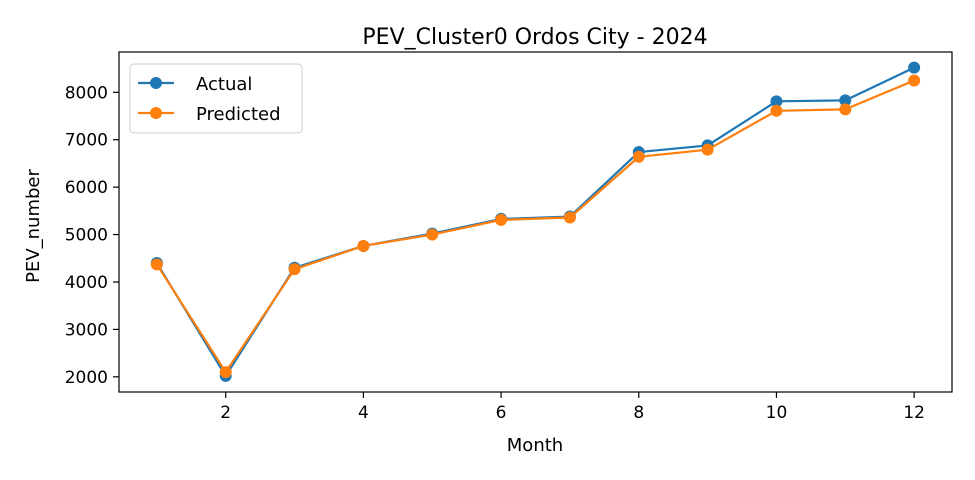 The image size is (975, 480). Describe the element at coordinates (156, 83) in the screenshot. I see `legend-actual-marker` at that location.